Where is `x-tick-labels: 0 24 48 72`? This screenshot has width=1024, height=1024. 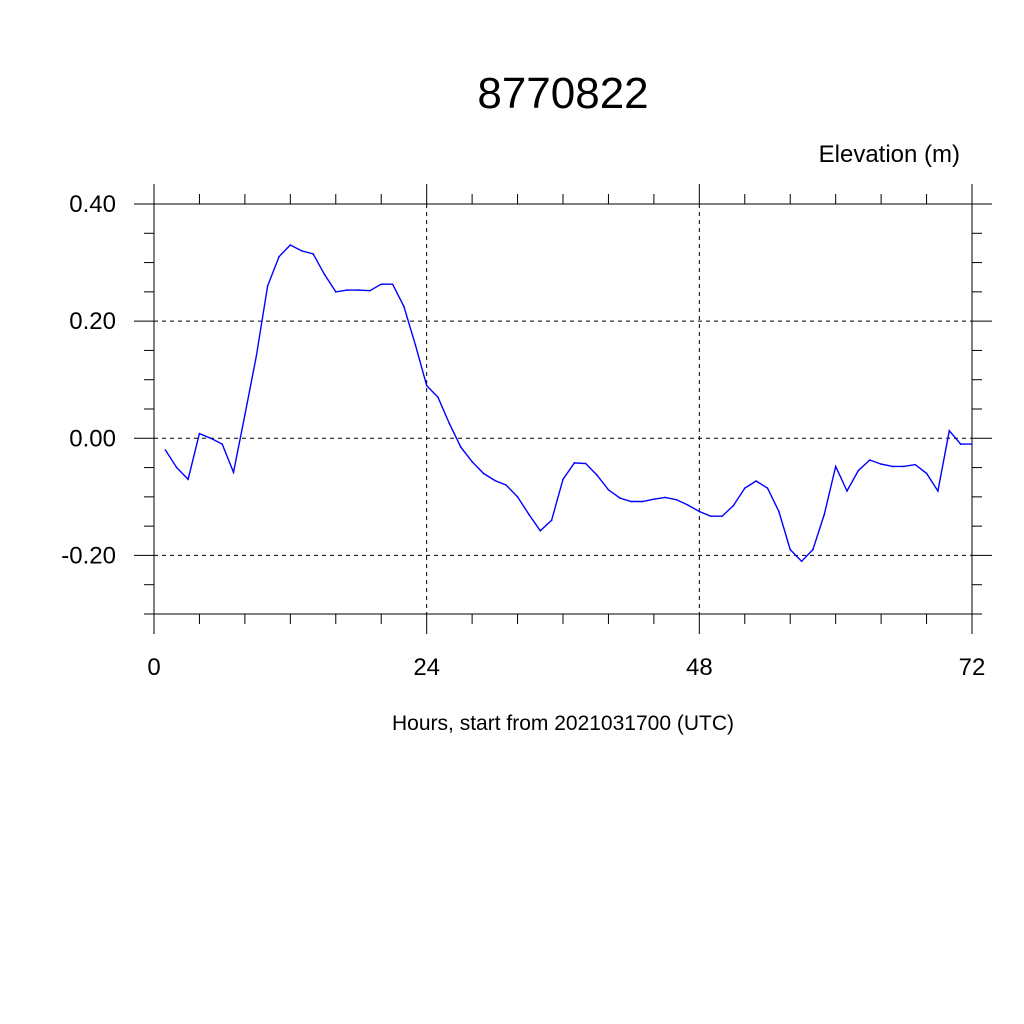 x-tick-labels: 0 24 48 72 is located at coordinates (566, 667).